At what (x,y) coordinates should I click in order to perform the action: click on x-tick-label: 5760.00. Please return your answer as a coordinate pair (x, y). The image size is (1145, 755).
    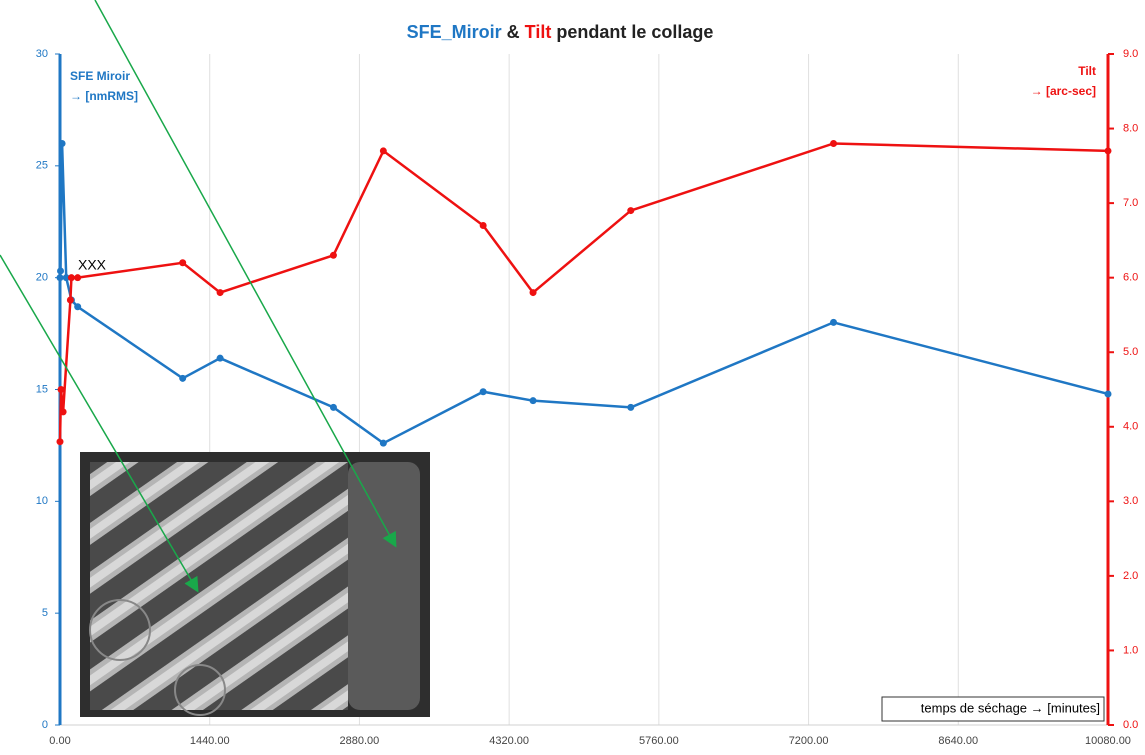
    Looking at the image, I should click on (659, 741).